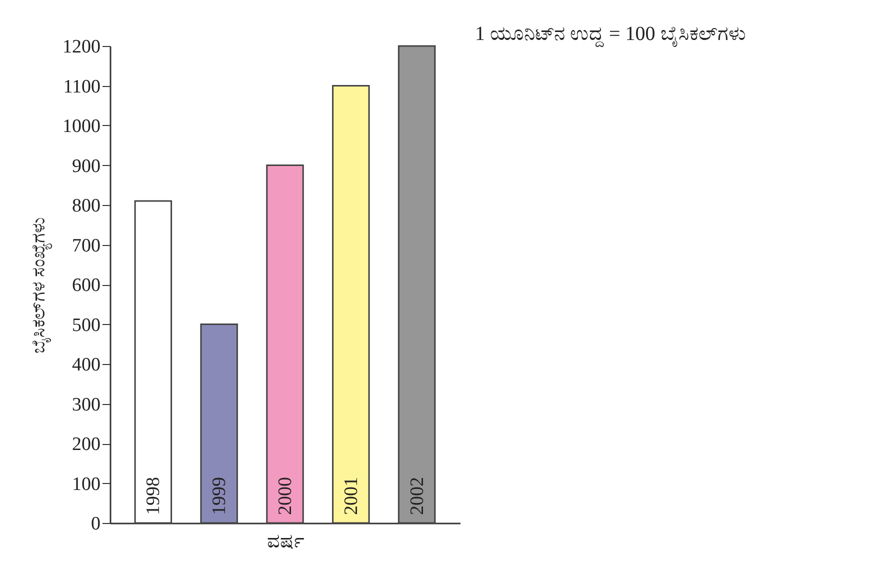  I want to click on x-tick-label: 2002, so click(417, 496).